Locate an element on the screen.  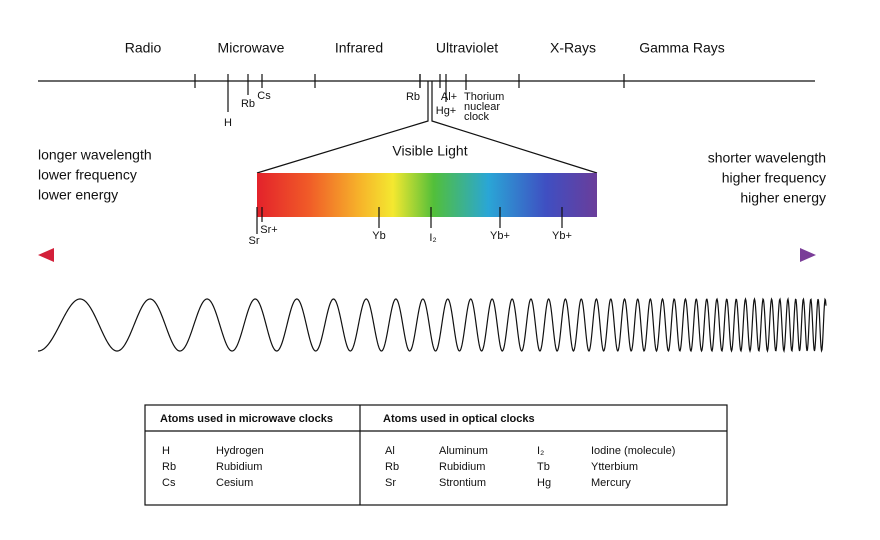
table-cell: Mercury is located at coordinates (611, 483).